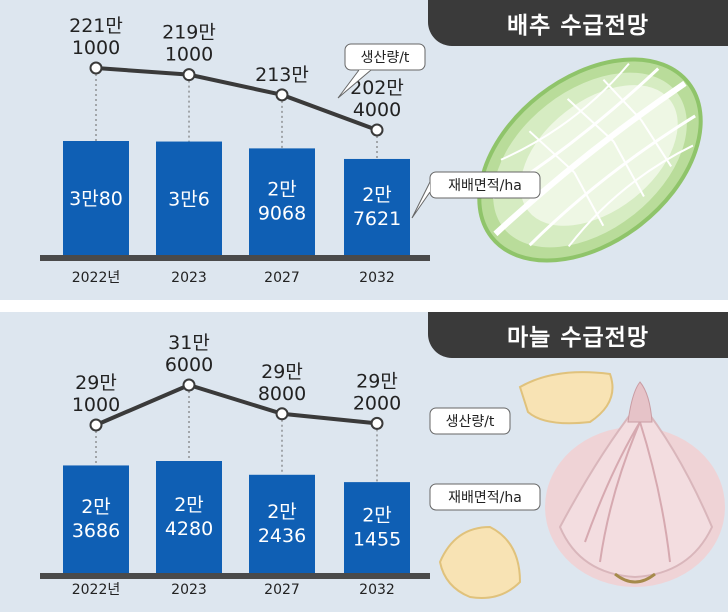  I want to click on production-label: 6000, so click(189, 365).